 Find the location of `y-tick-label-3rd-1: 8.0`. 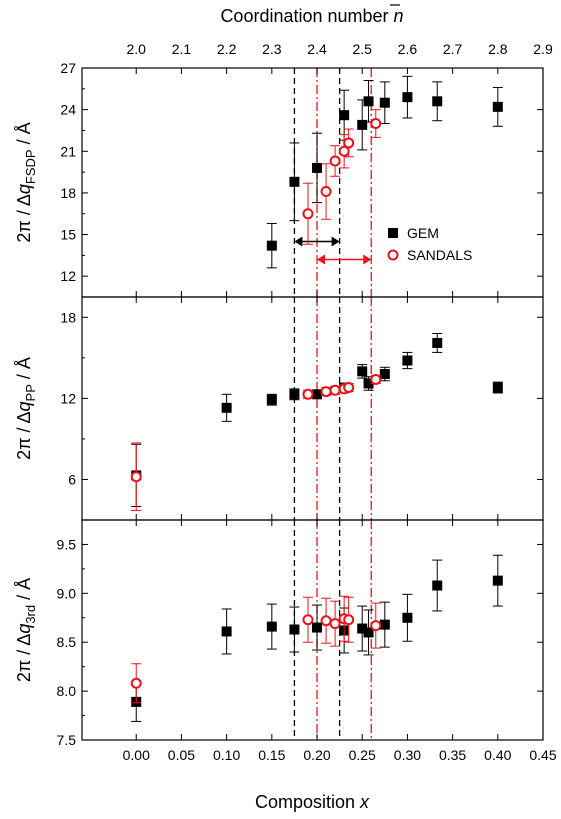

y-tick-label-3rd-1: 8.0 is located at coordinates (67, 691).